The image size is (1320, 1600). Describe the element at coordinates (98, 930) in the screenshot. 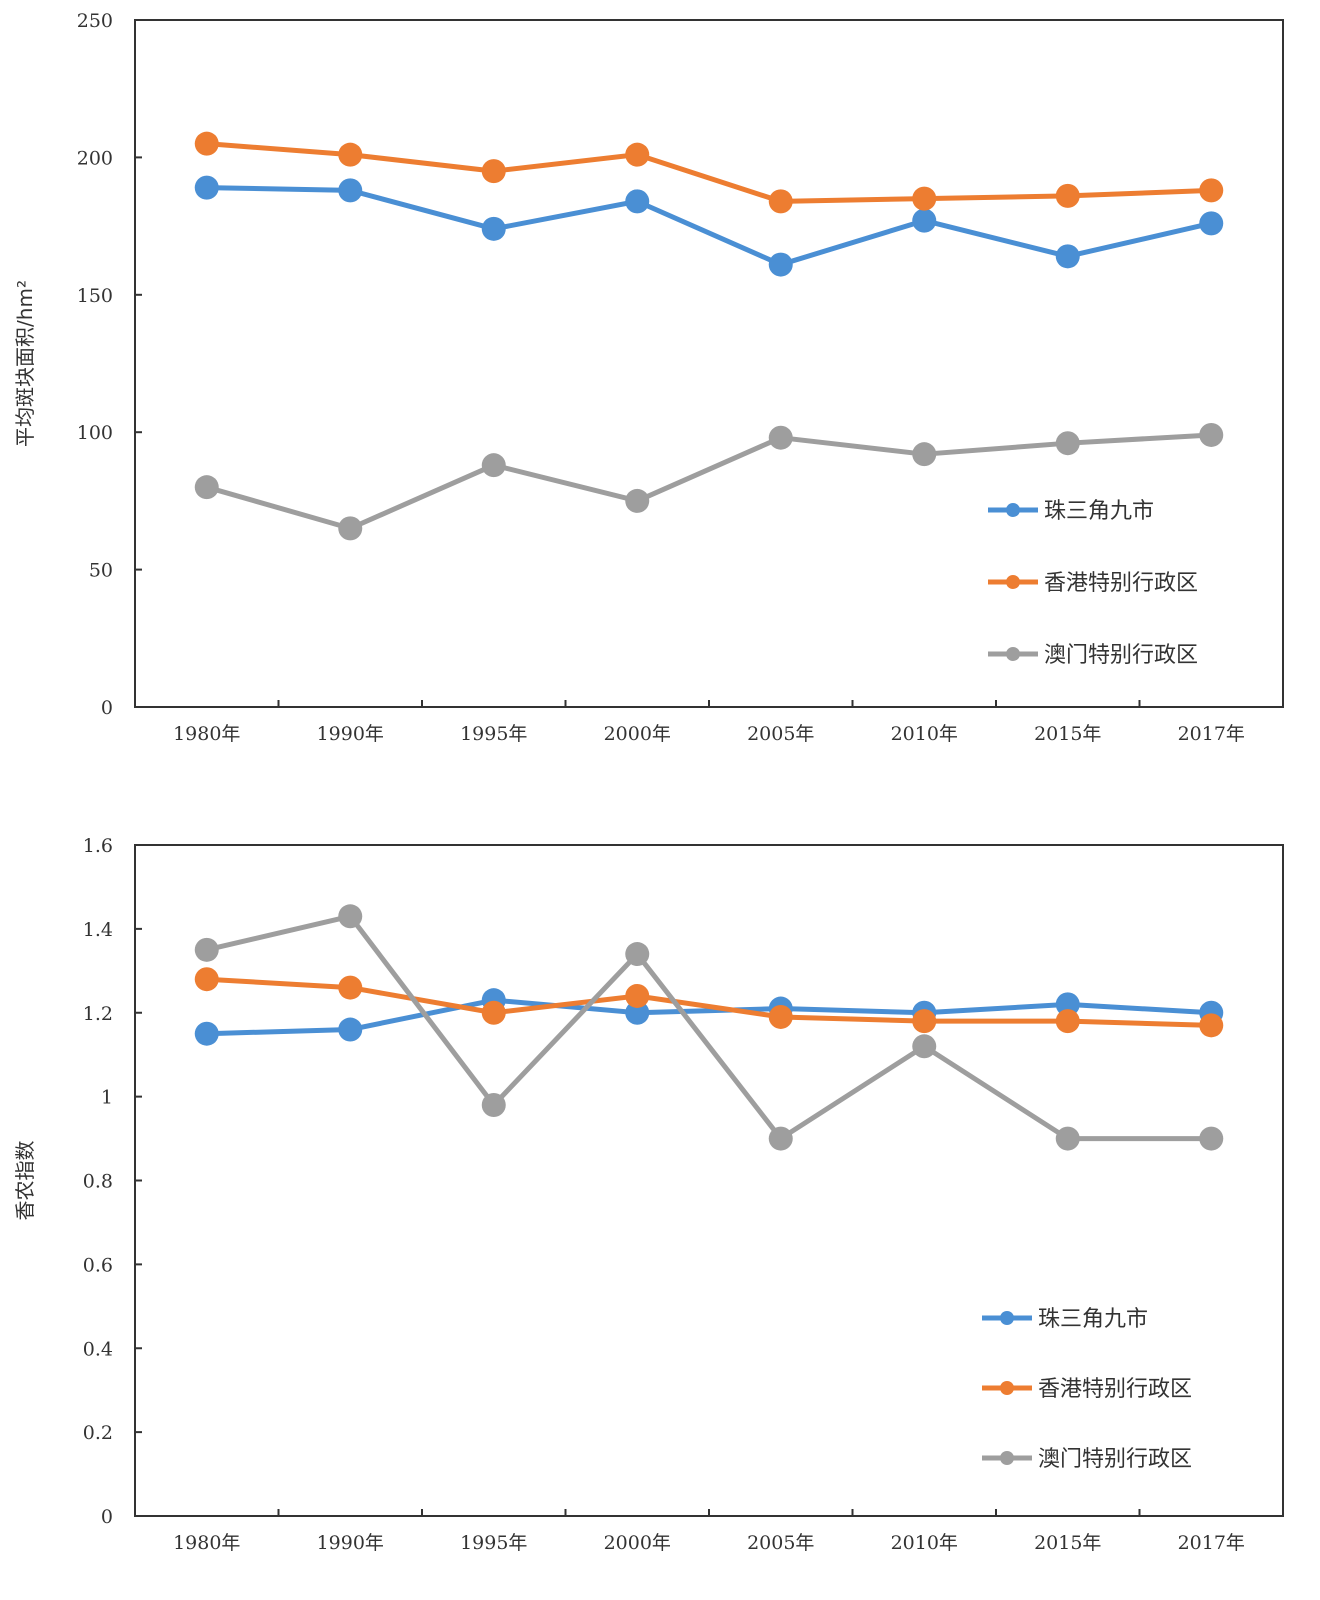

I see `y-tick-label: 1.4` at that location.